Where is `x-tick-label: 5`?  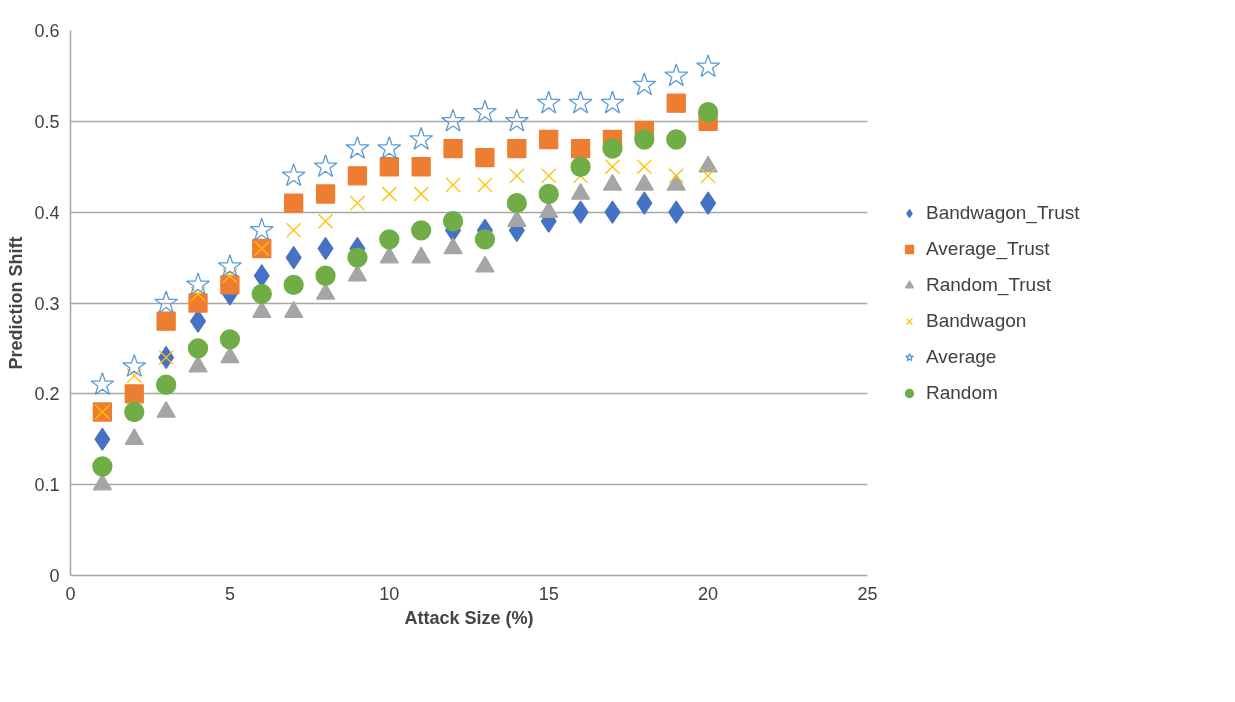 x-tick-label: 5 is located at coordinates (229, 593).